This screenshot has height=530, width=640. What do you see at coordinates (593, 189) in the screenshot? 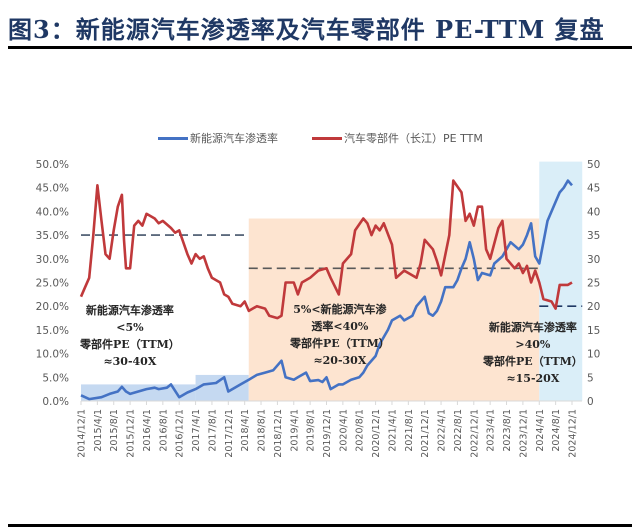
I see `right-tick-label: 45` at bounding box center [593, 189].